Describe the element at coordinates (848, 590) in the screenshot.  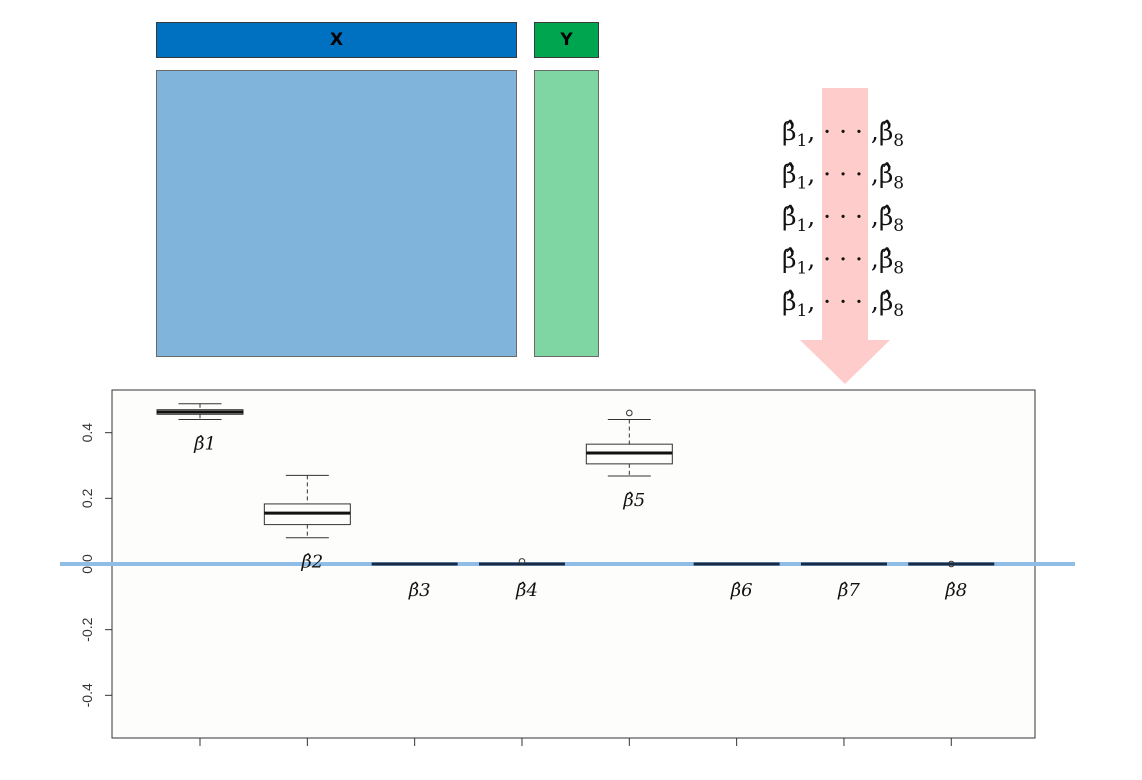
I see `box-label: β̂7` at that location.